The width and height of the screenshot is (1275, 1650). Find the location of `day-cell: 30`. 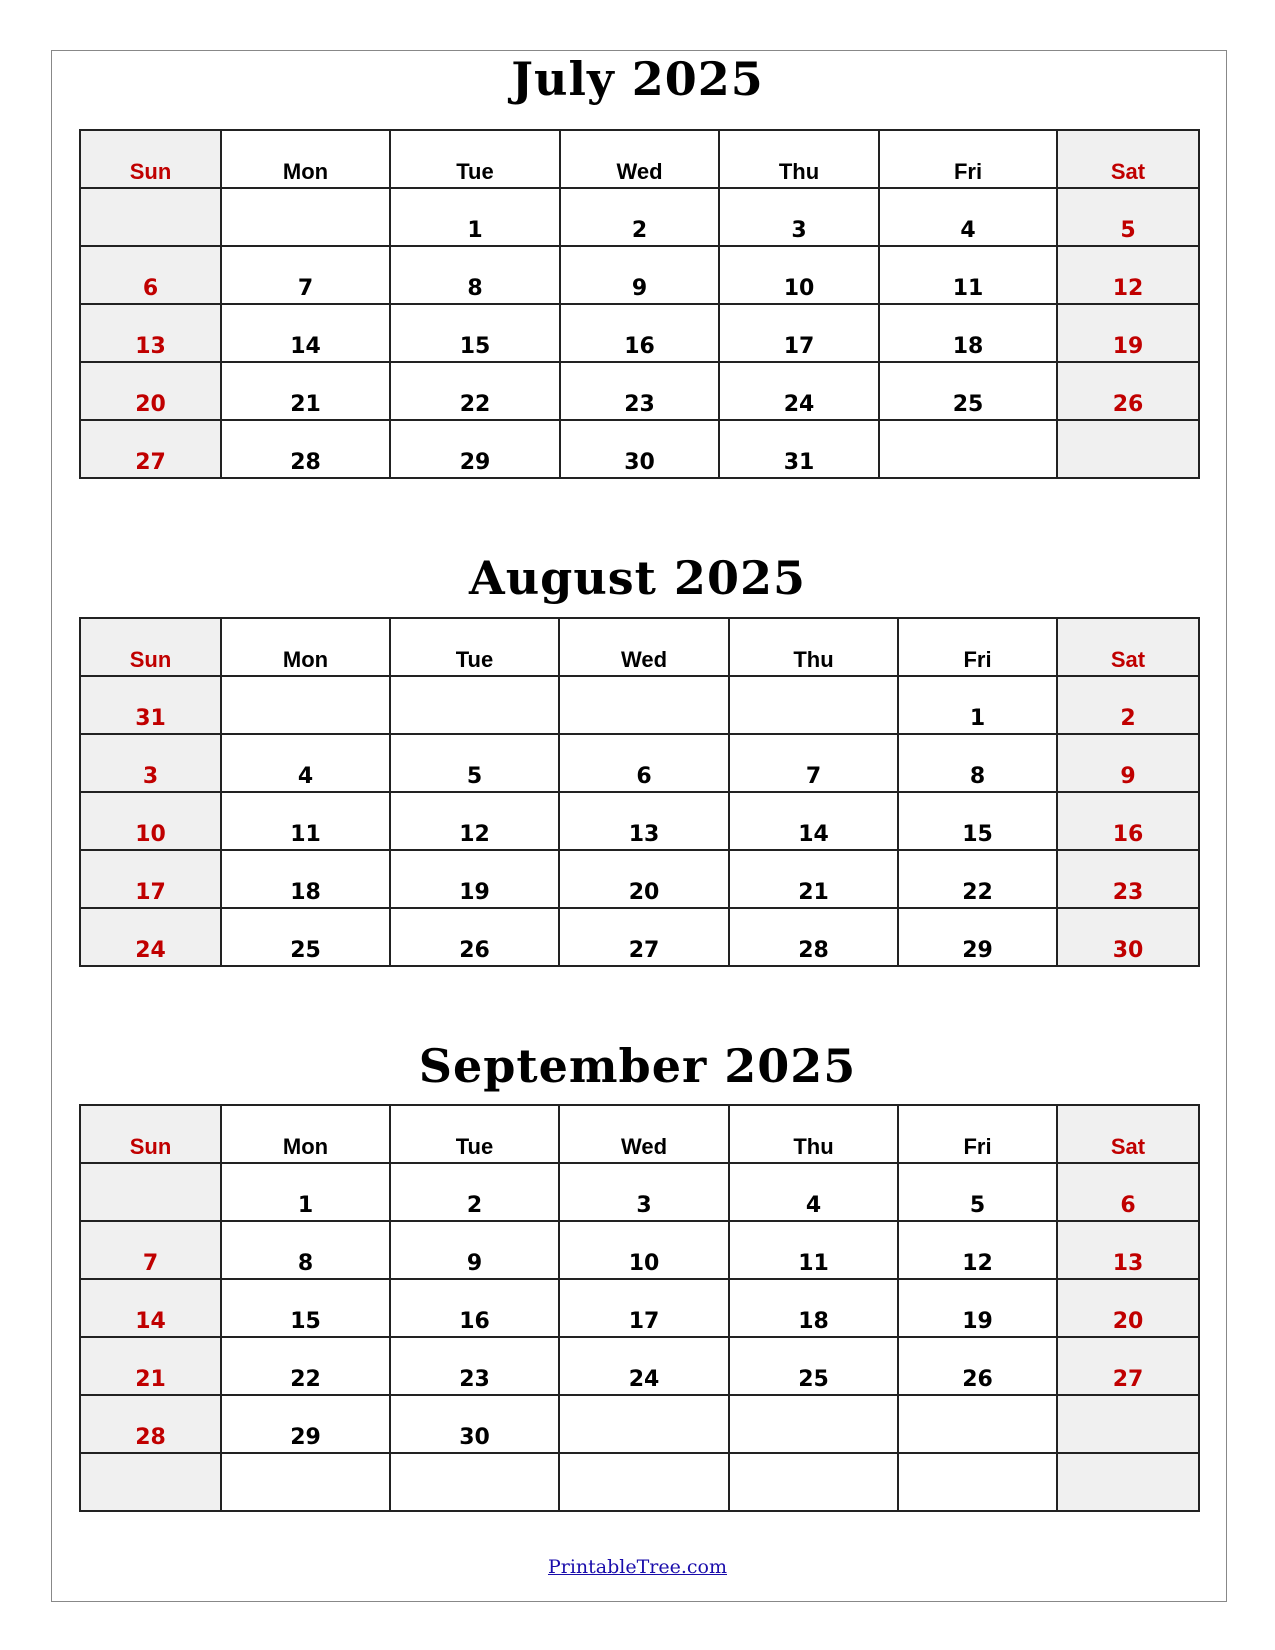

day-cell: 30 is located at coordinates (474, 1424).